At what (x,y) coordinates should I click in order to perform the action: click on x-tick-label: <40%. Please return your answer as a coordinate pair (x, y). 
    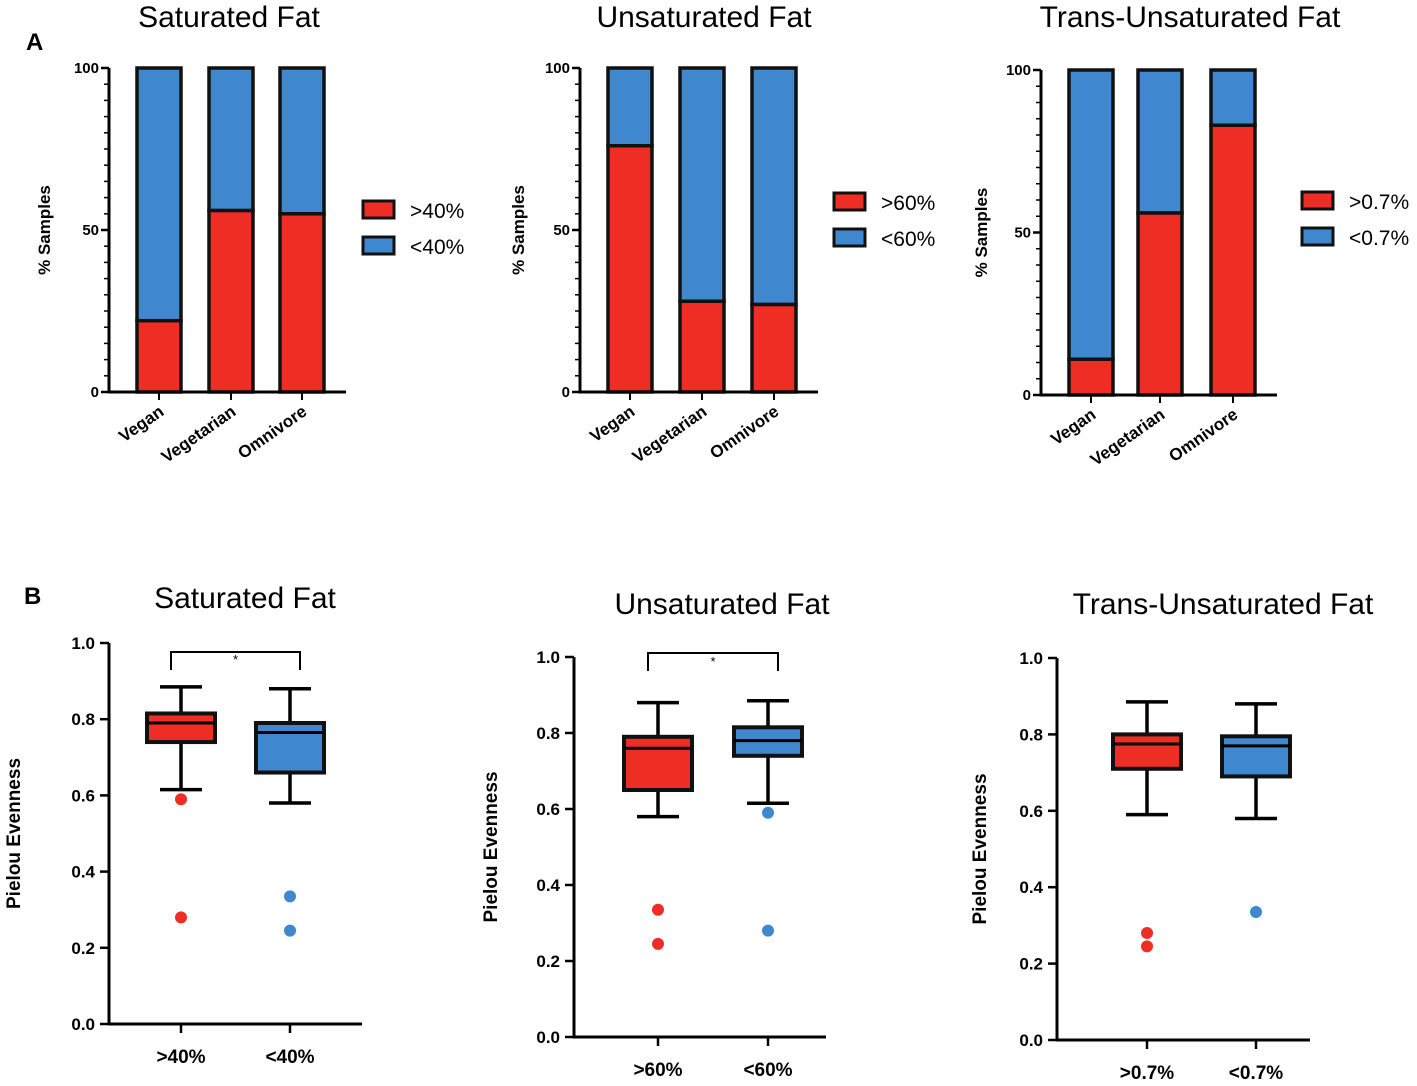
    Looking at the image, I should click on (289, 1057).